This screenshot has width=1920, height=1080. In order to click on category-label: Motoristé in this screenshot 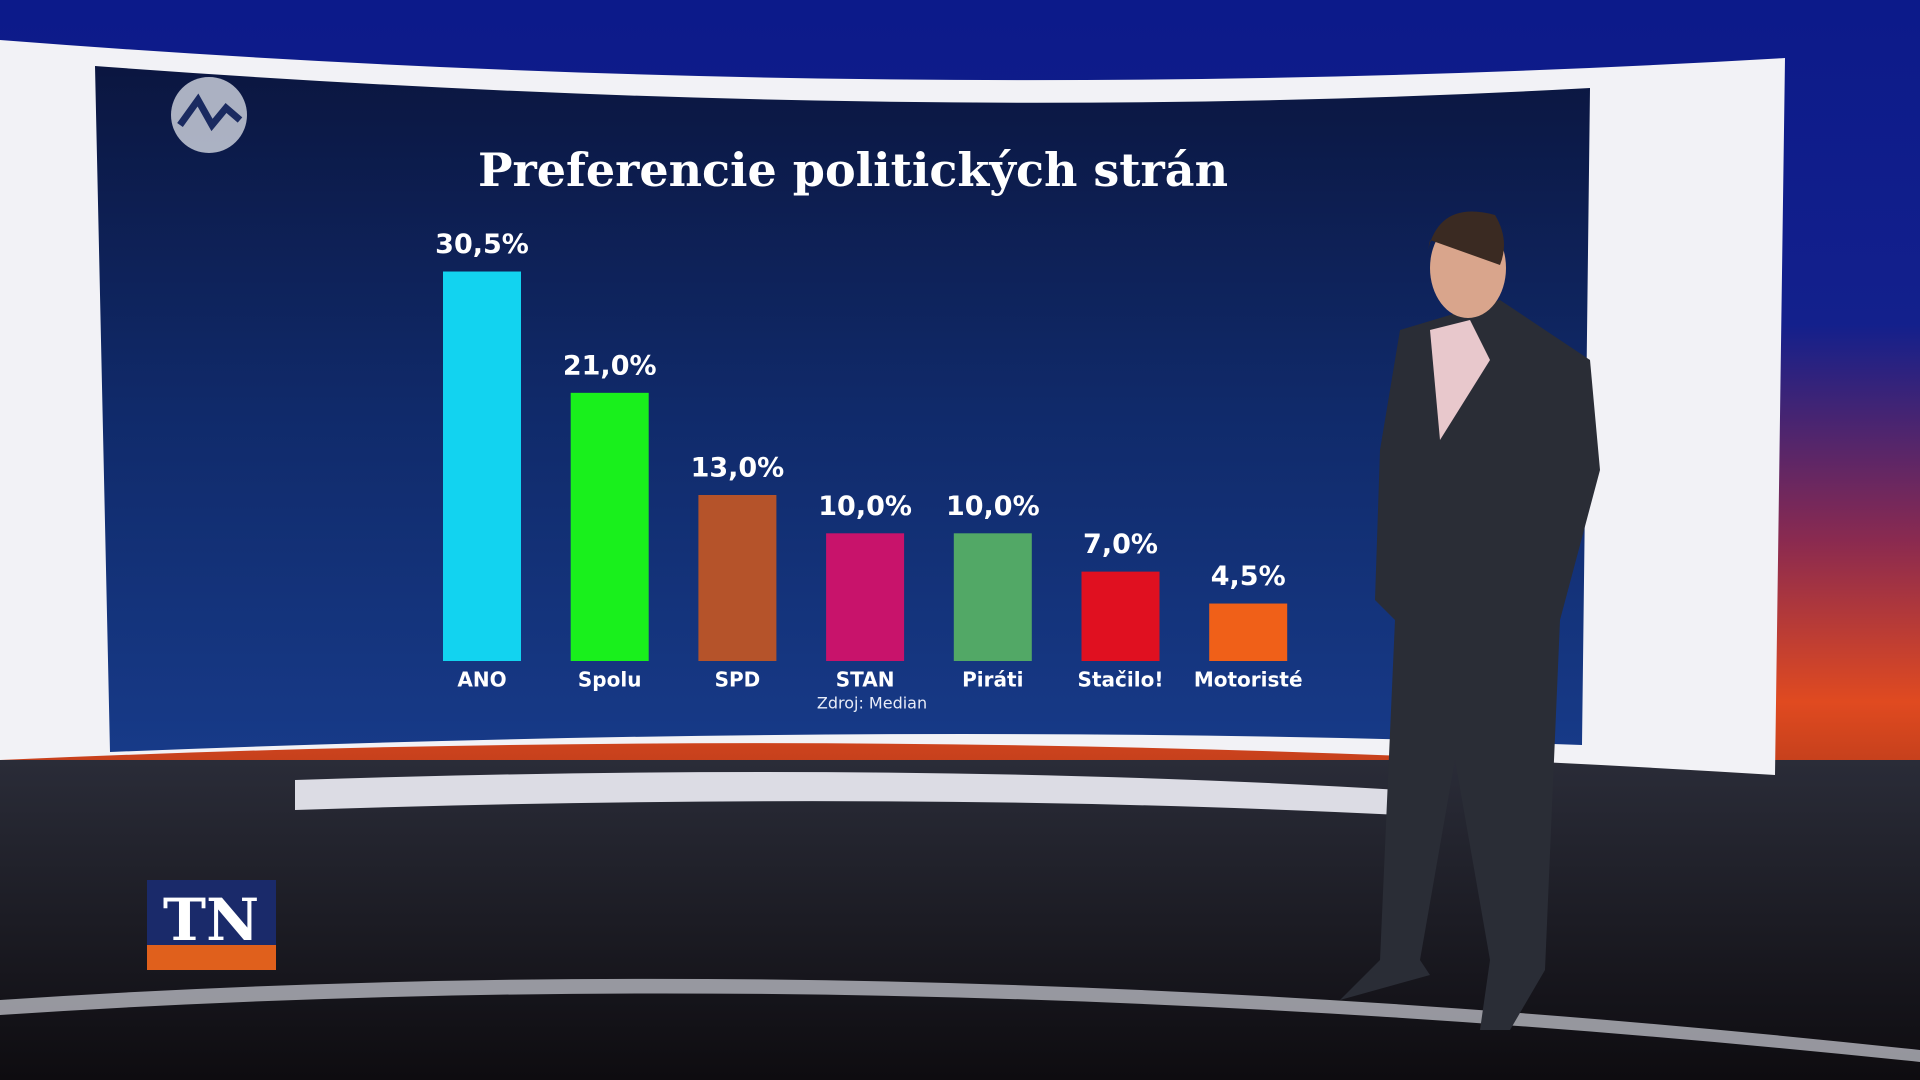, I will do `click(1248, 680)`.